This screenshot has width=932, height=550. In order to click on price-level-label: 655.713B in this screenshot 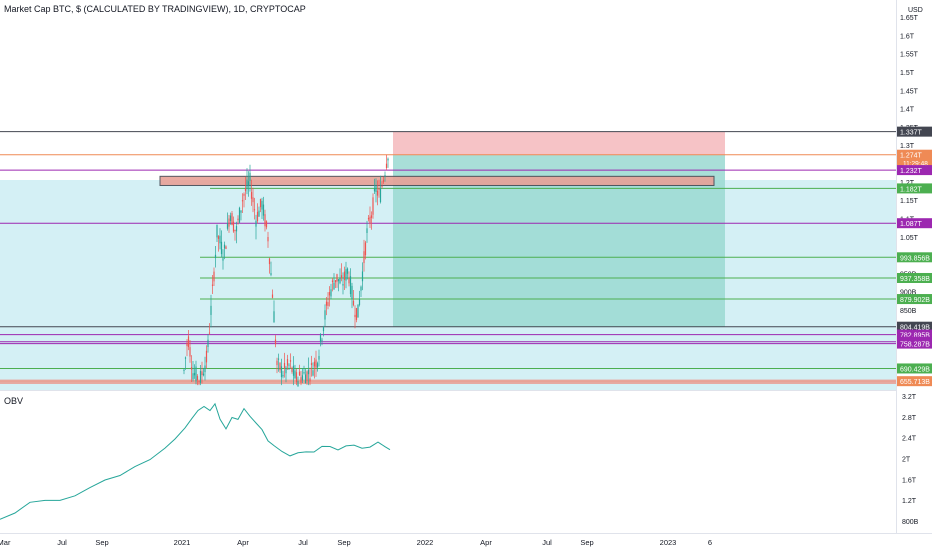, I will do `click(915, 382)`.